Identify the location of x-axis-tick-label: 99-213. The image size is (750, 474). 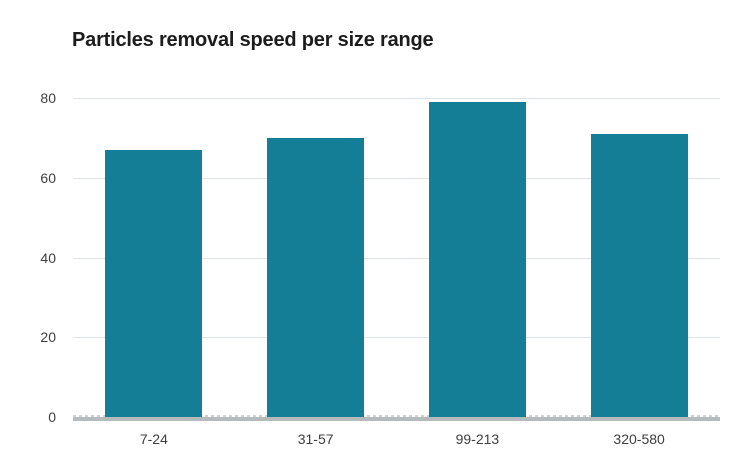
(477, 439).